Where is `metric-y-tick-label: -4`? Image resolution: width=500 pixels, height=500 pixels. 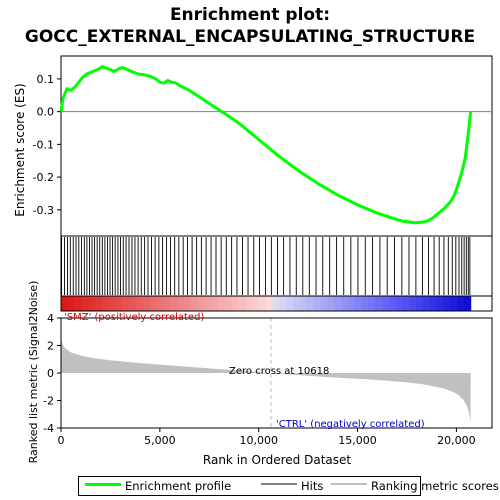
metric-y-tick-label: -4 is located at coordinates (48, 428).